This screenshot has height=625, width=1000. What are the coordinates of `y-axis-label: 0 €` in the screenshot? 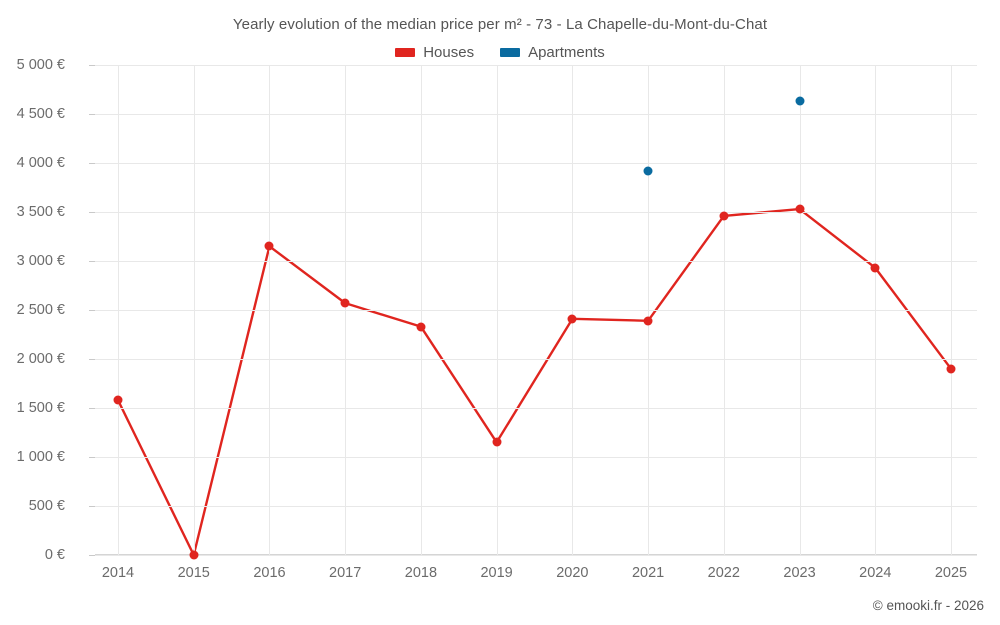 It's located at (54, 555).